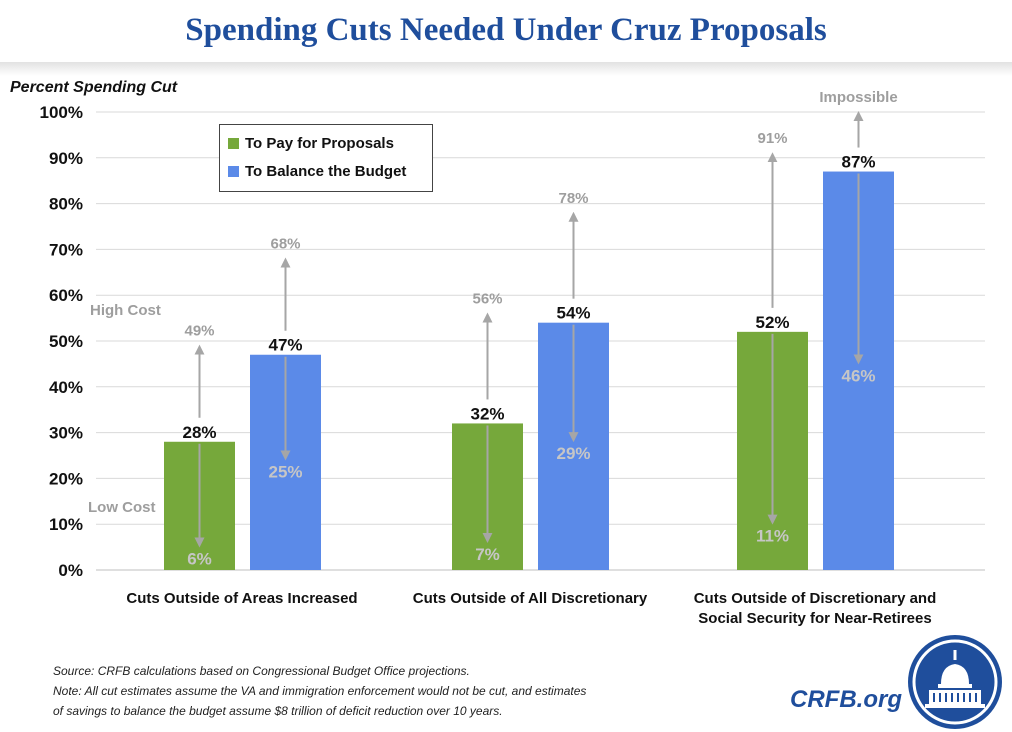 The image size is (1012, 732). What do you see at coordinates (66, 204) in the screenshot?
I see `y-tick-label: 80%` at bounding box center [66, 204].